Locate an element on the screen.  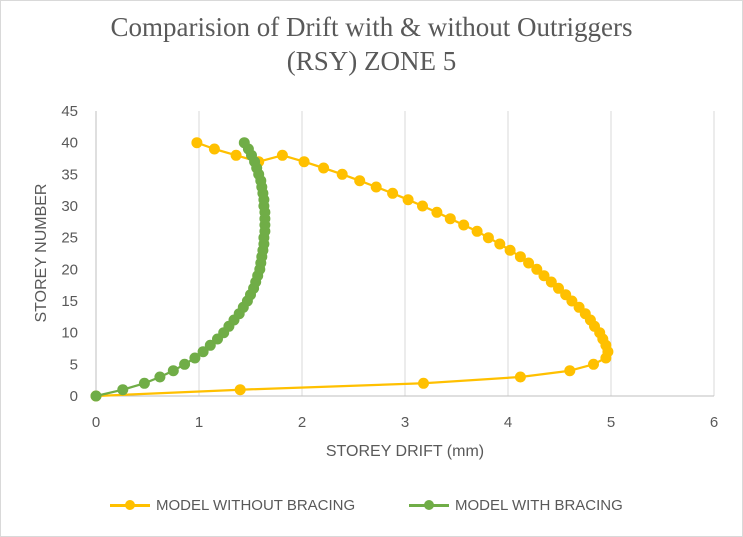
y-tick-label: 20 is located at coordinates (69, 269).